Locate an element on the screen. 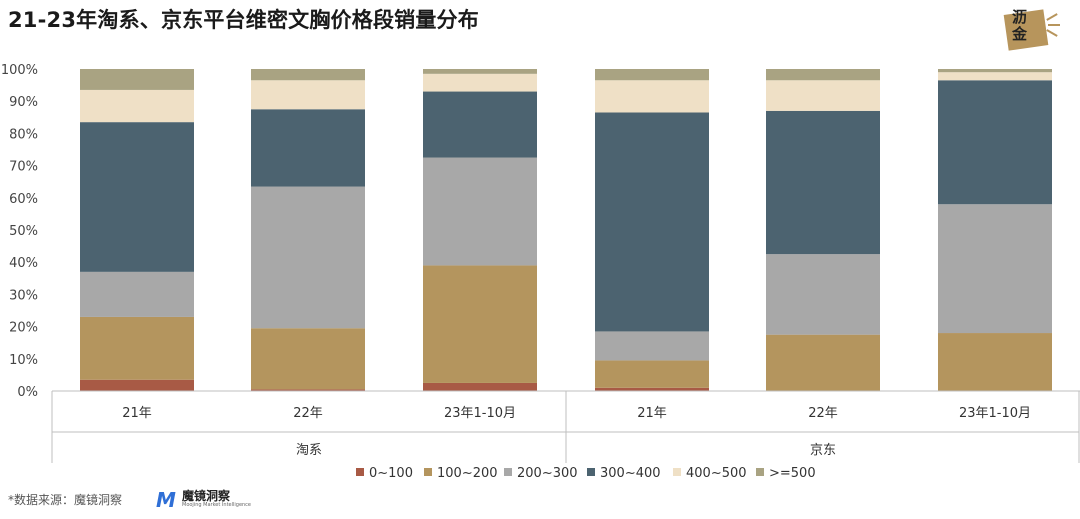 This screenshot has width=1080, height=519. y-tick-label: 70% is located at coordinates (23, 167).